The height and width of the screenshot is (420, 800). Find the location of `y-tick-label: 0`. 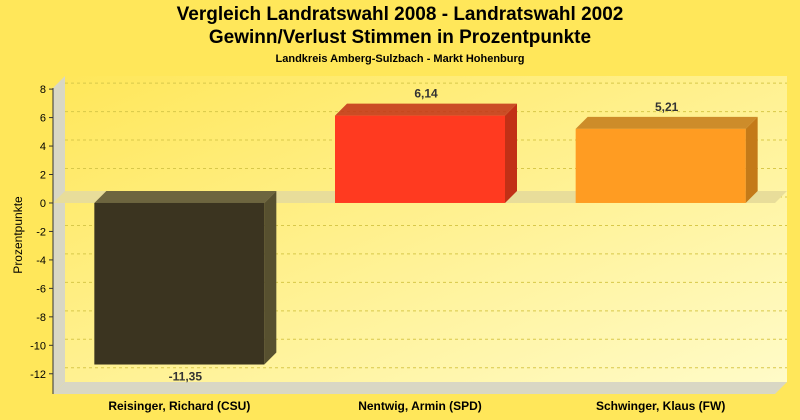

y-tick-label: 0 is located at coordinates (43, 204).